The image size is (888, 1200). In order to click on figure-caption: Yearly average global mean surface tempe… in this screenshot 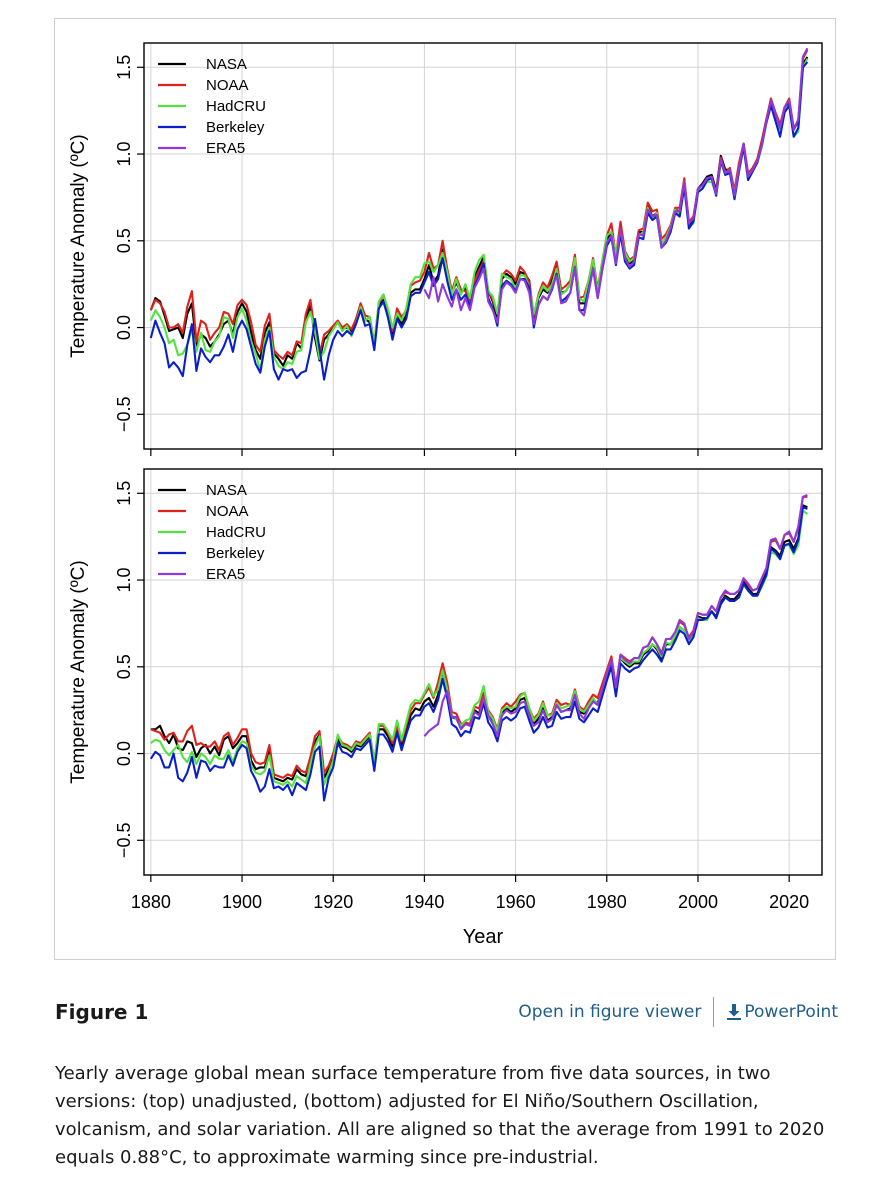, I will do `click(440, 1115)`.